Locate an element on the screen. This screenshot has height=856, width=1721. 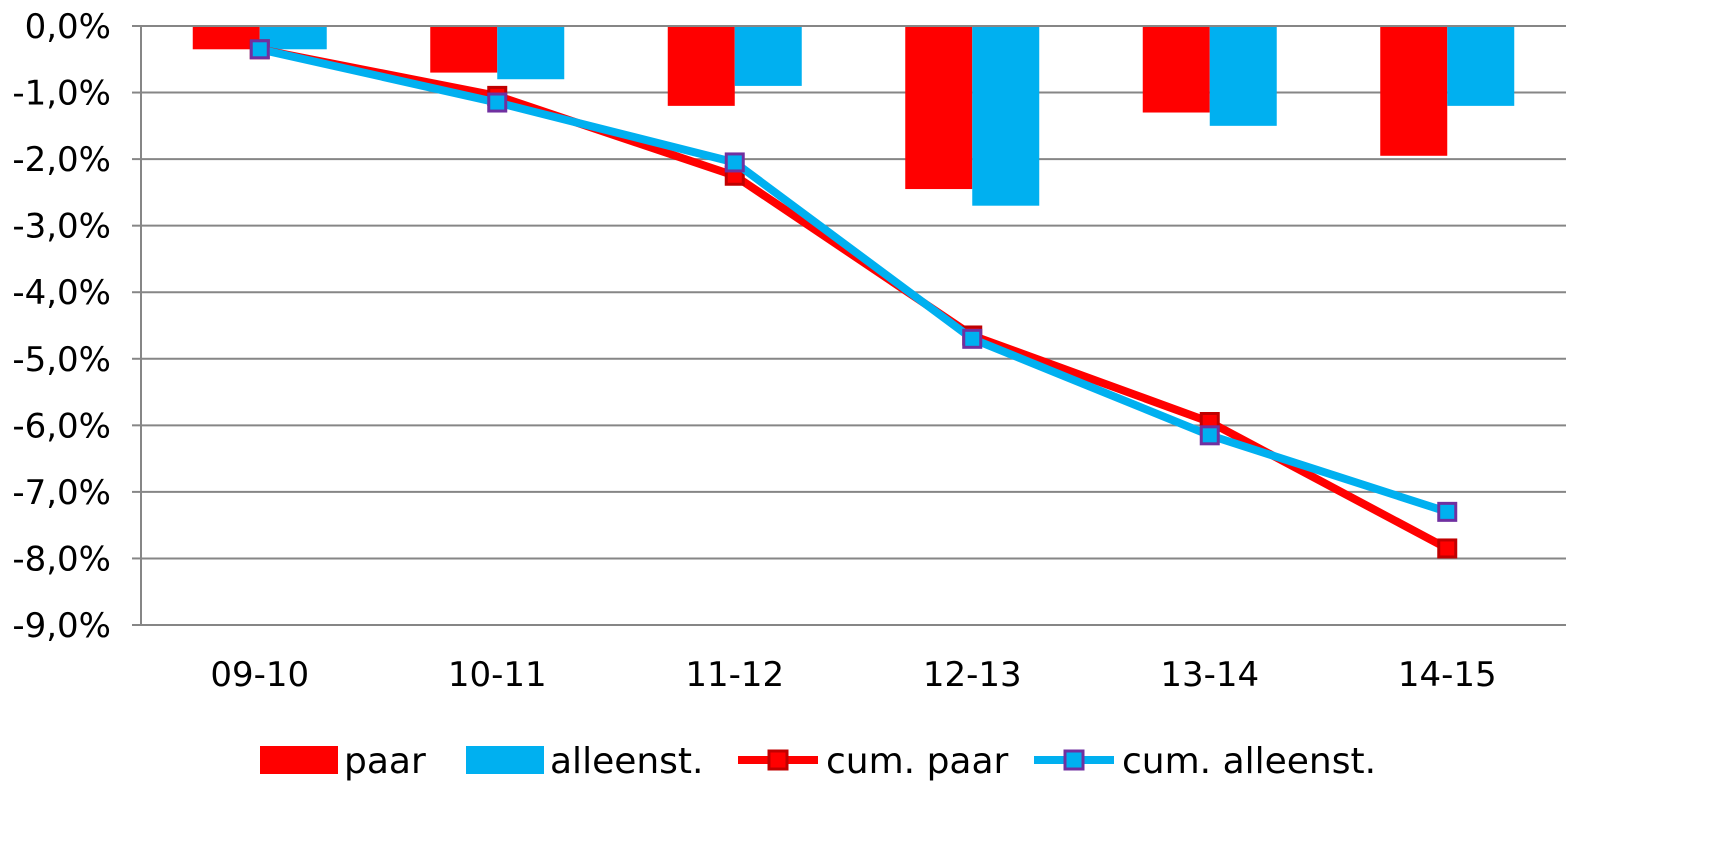
x-tick-label: 13-14 is located at coordinates (1209, 675).